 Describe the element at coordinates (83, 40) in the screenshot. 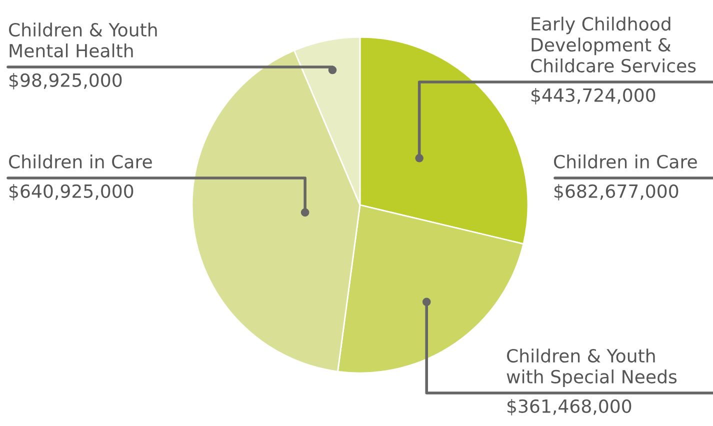

I see `slice-label: Children & Youth Mental Health` at that location.